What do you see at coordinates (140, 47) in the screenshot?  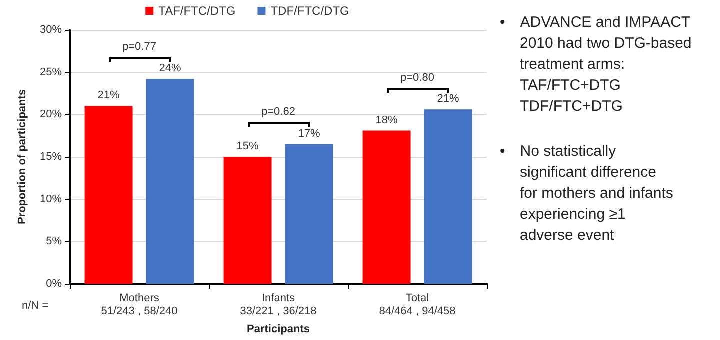 I see `annotation: p=0.77` at bounding box center [140, 47].